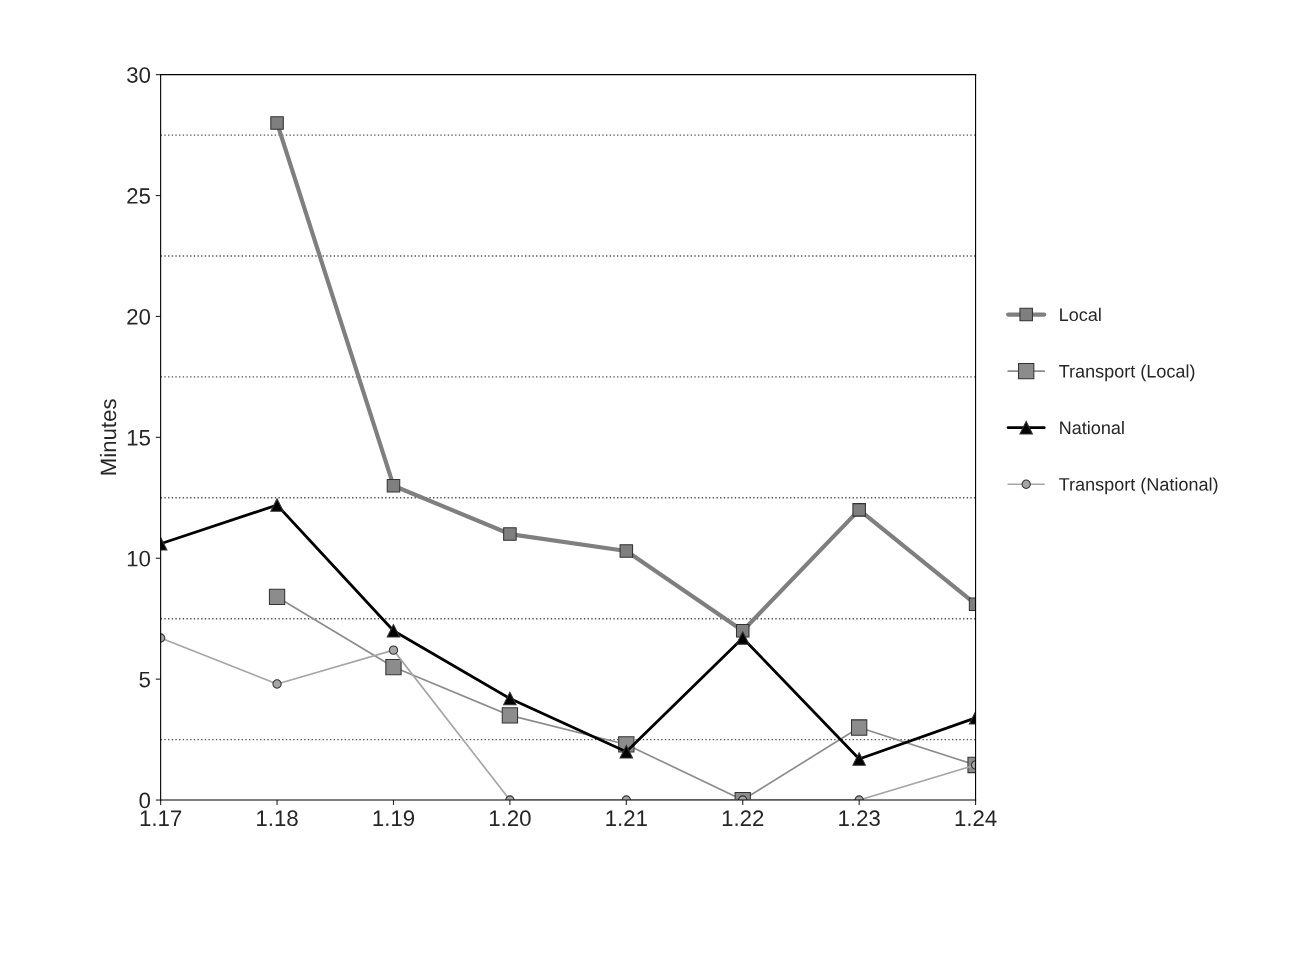  I want to click on legend-label: National, so click(1092, 427).